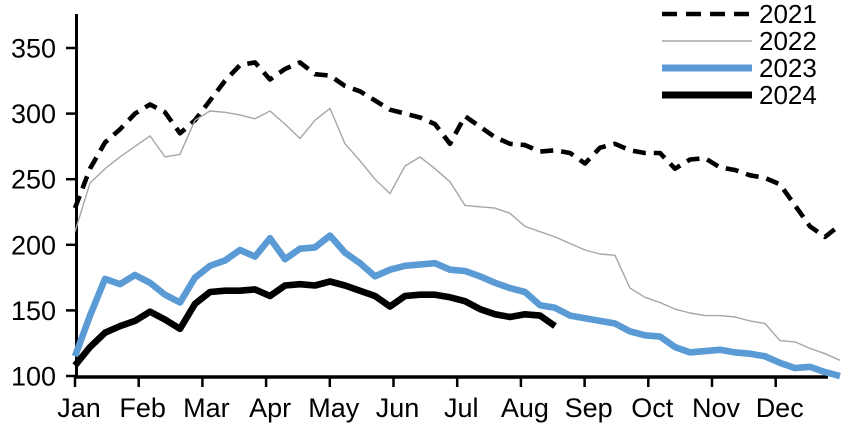 The image size is (852, 430). Describe the element at coordinates (314, 323) in the screenshot. I see `series-line-2024` at that location.